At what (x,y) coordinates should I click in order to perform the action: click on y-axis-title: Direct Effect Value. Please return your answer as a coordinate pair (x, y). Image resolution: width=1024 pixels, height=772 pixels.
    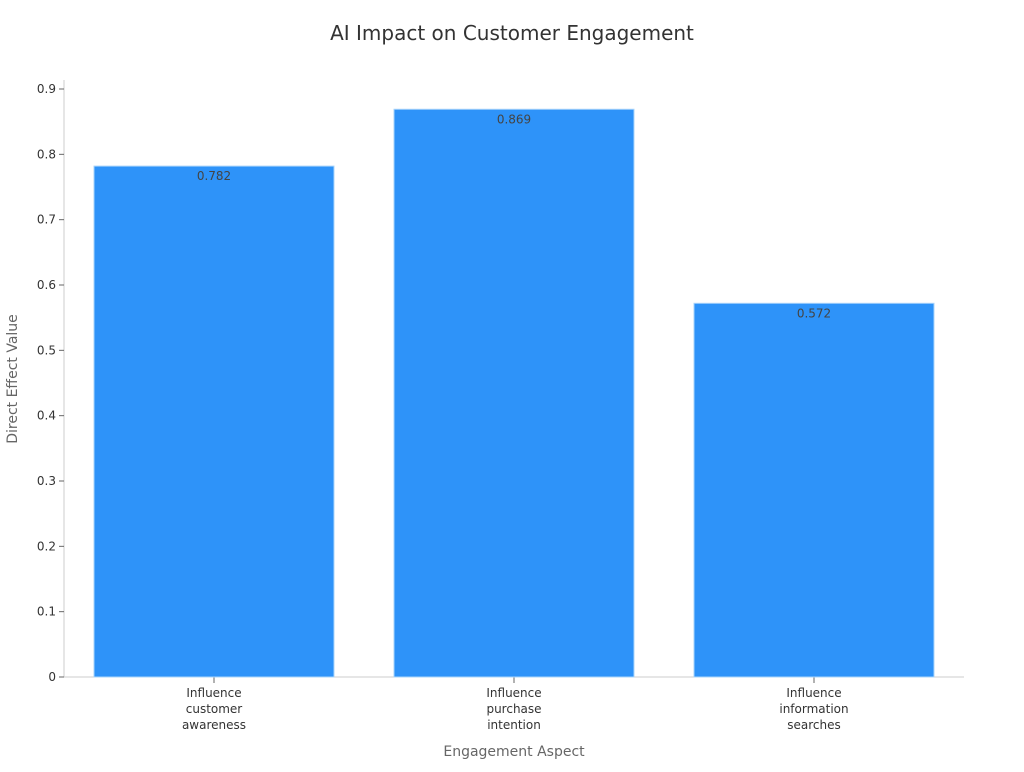
    Looking at the image, I should click on (13, 379).